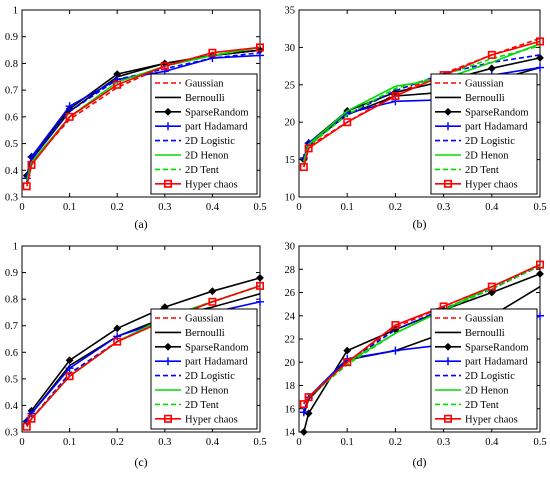 This screenshot has width=550, height=477. I want to click on y-tick-label: 25, so click(290, 85).